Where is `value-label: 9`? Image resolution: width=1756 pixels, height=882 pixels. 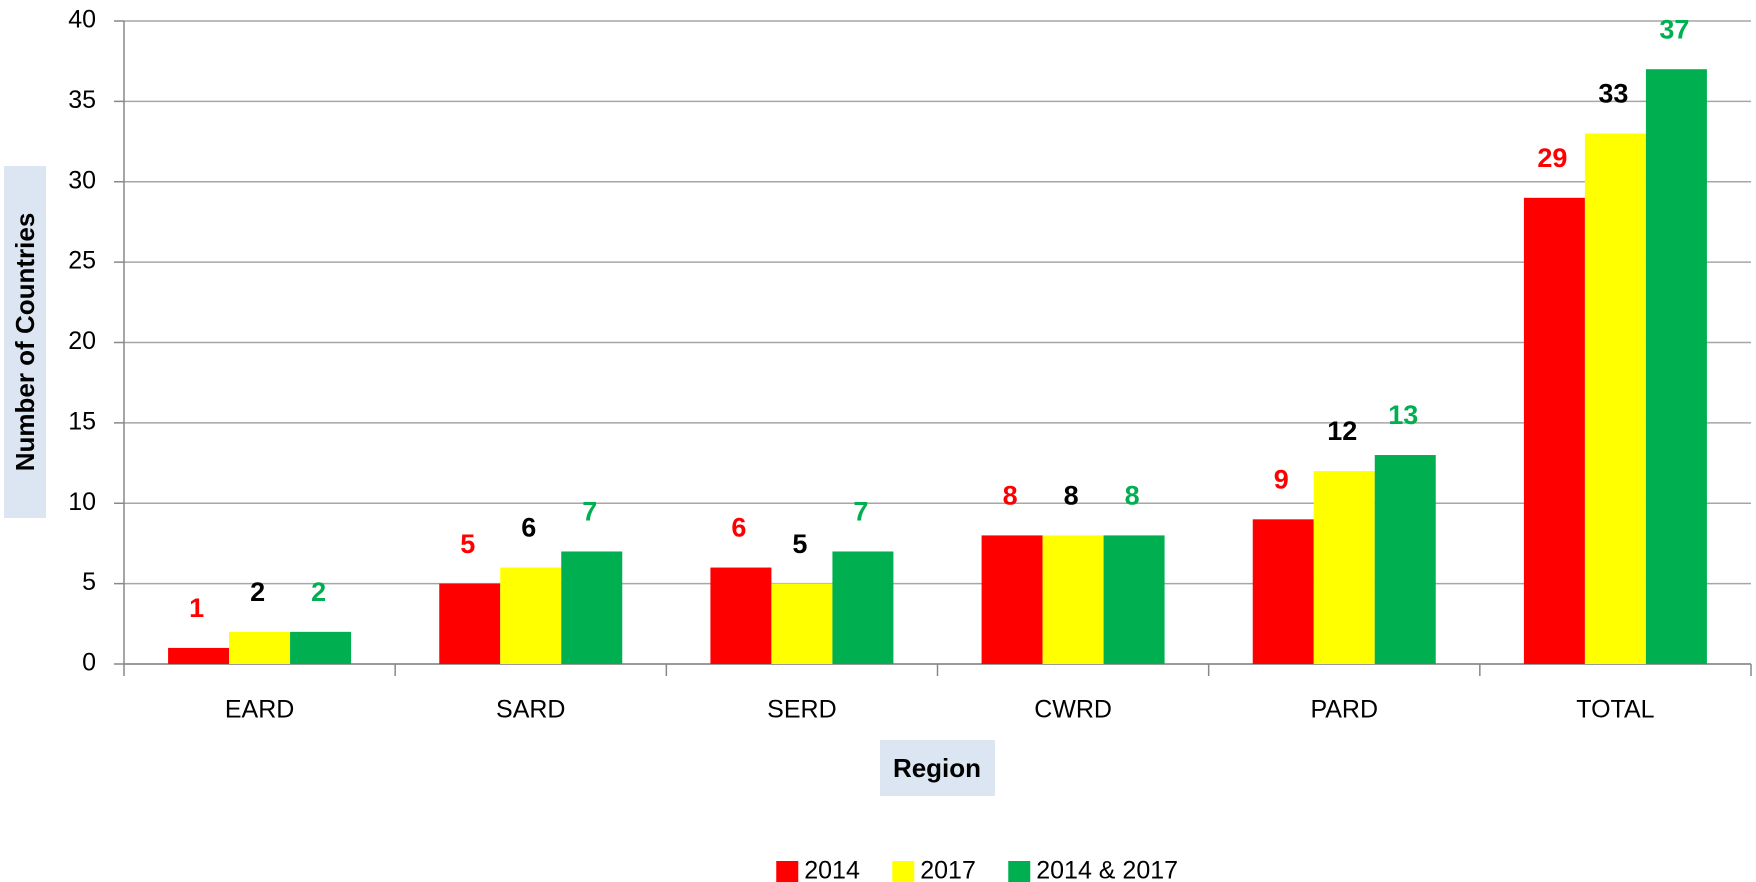 value-label: 9 is located at coordinates (1281, 479).